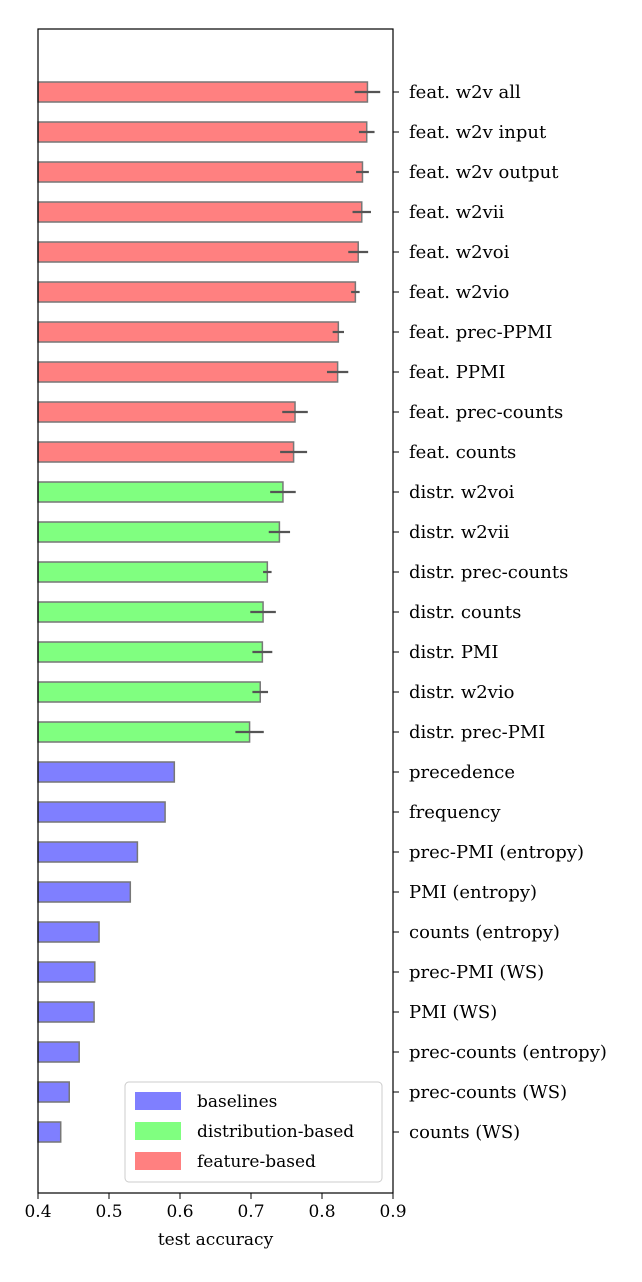 The width and height of the screenshot is (642, 1282). Describe the element at coordinates (49, 1132) in the screenshot. I see `bar-counts-ws` at that location.